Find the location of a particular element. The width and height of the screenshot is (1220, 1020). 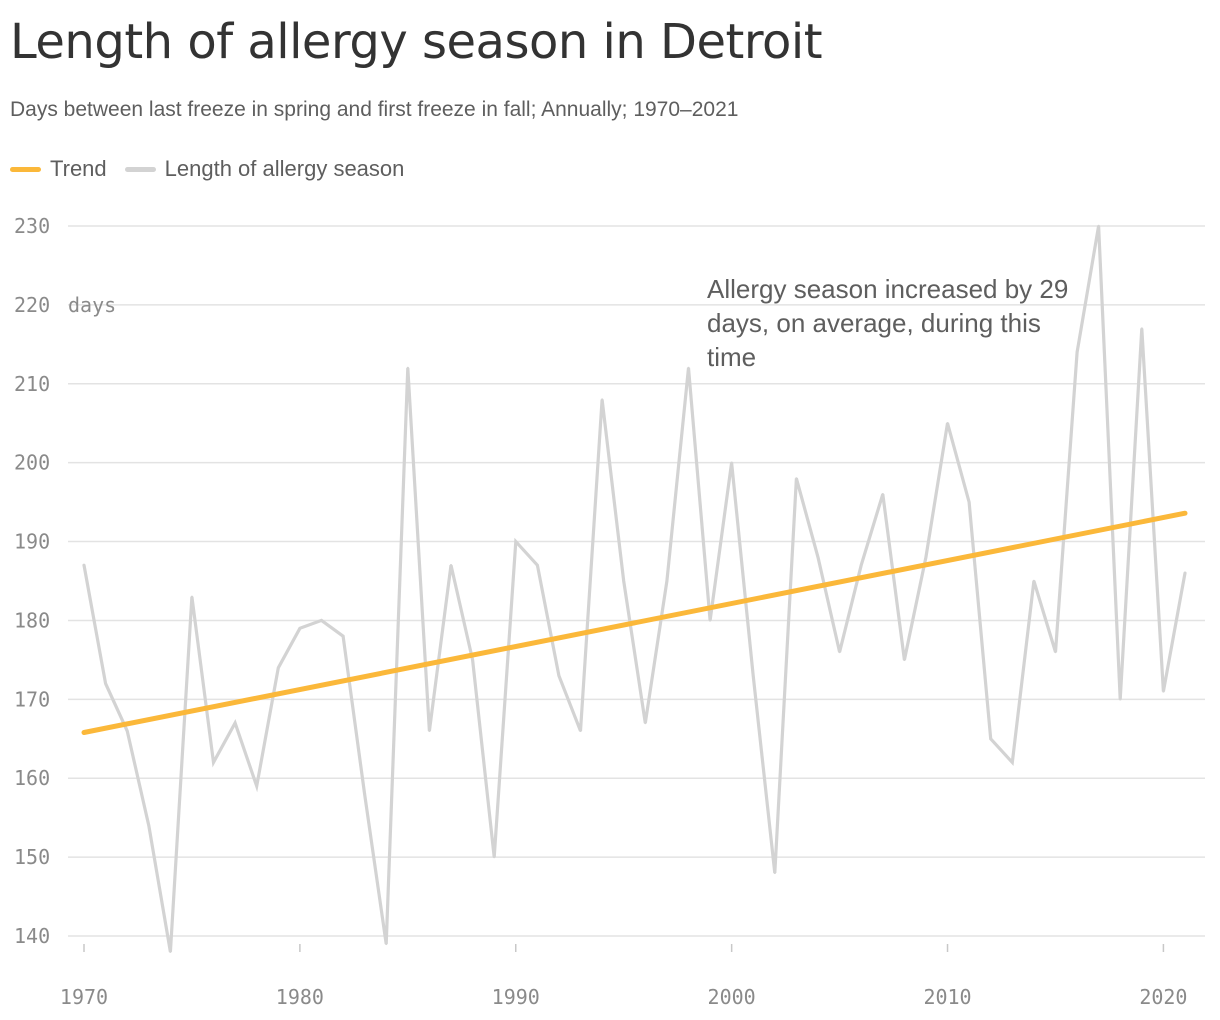

data-point-1980 is located at coordinates (300, 628).